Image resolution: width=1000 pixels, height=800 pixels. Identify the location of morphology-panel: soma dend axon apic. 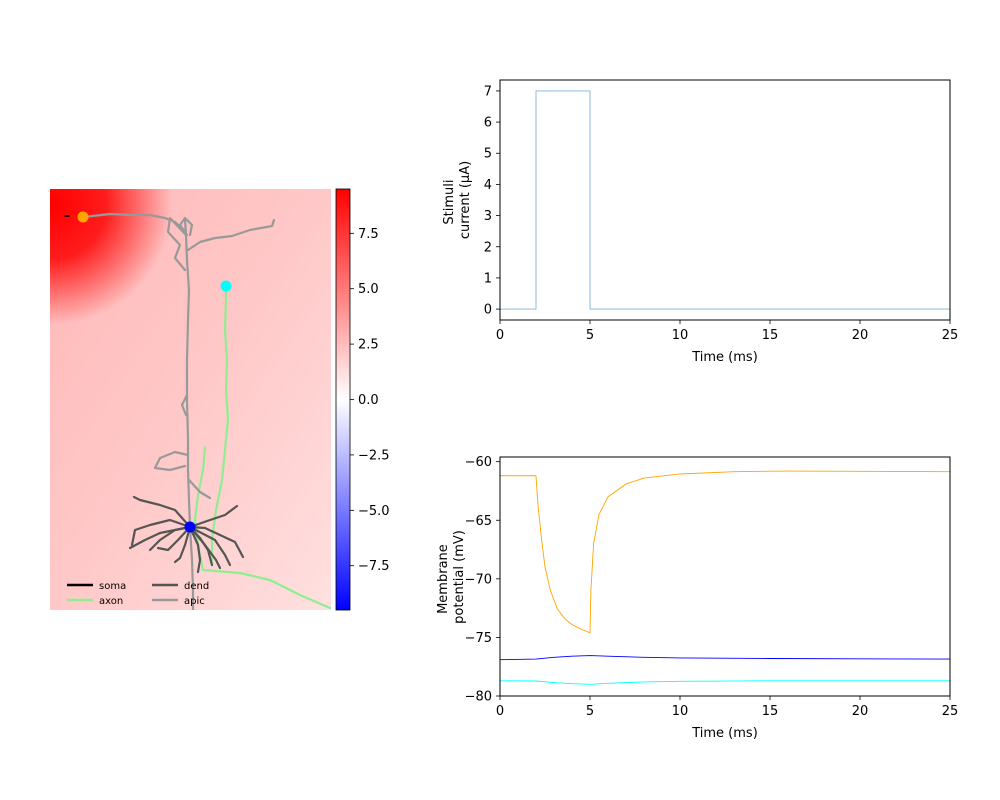
(190, 399).